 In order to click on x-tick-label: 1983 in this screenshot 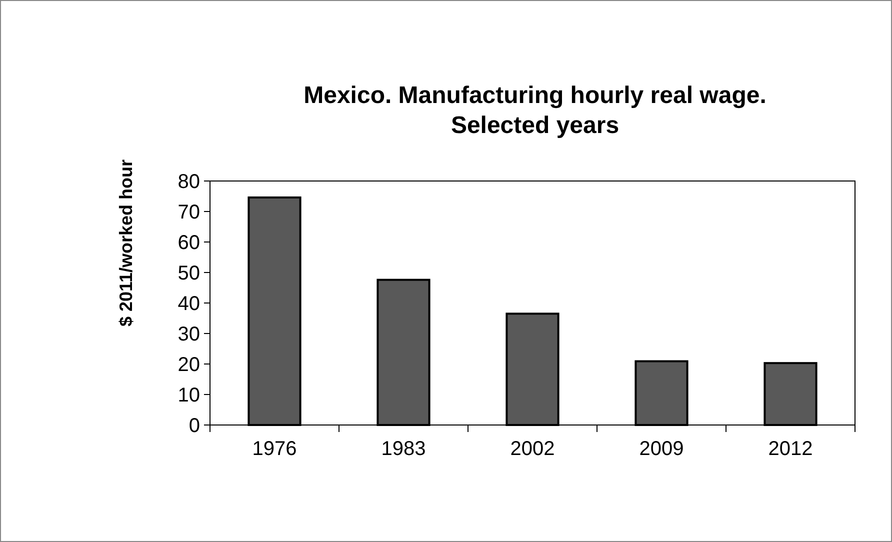, I will do `click(403, 449)`.